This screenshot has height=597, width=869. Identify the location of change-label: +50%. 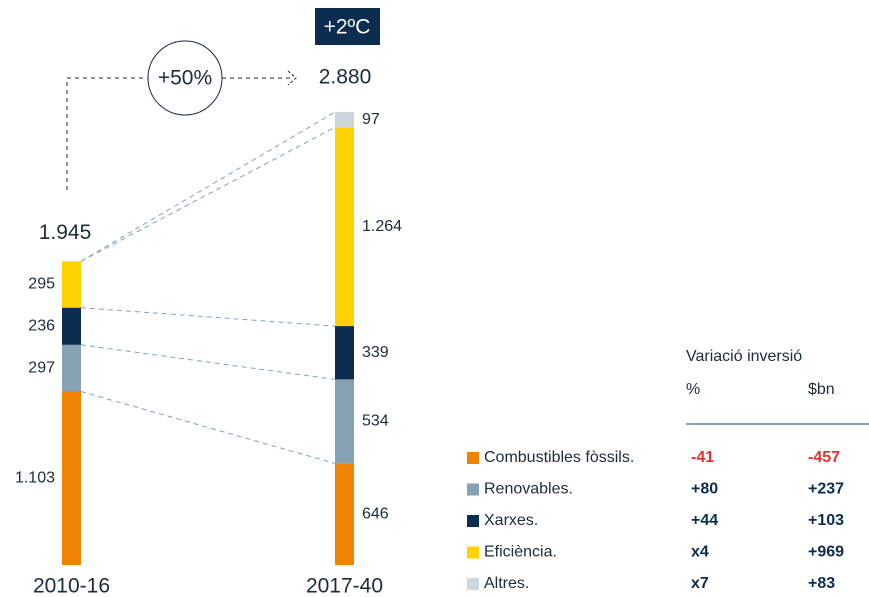
(185, 78).